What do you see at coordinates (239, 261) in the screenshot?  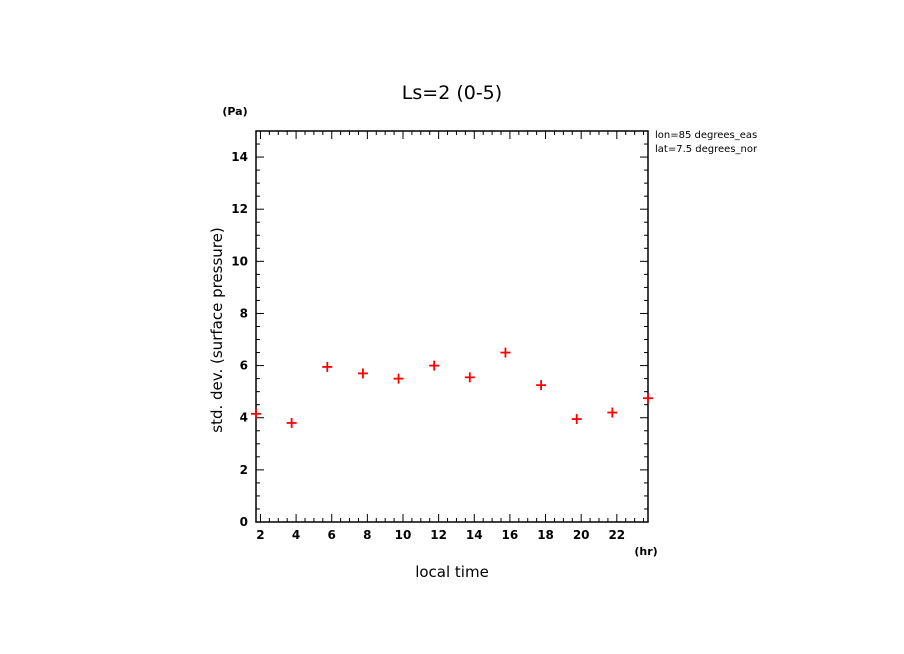 I see `y-tick-label: 10` at bounding box center [239, 261].